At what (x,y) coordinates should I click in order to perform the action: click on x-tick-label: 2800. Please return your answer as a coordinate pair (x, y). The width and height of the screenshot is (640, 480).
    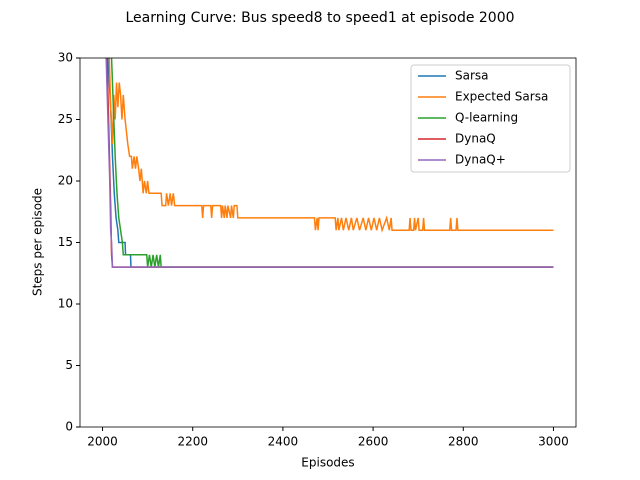
    Looking at the image, I should click on (463, 442).